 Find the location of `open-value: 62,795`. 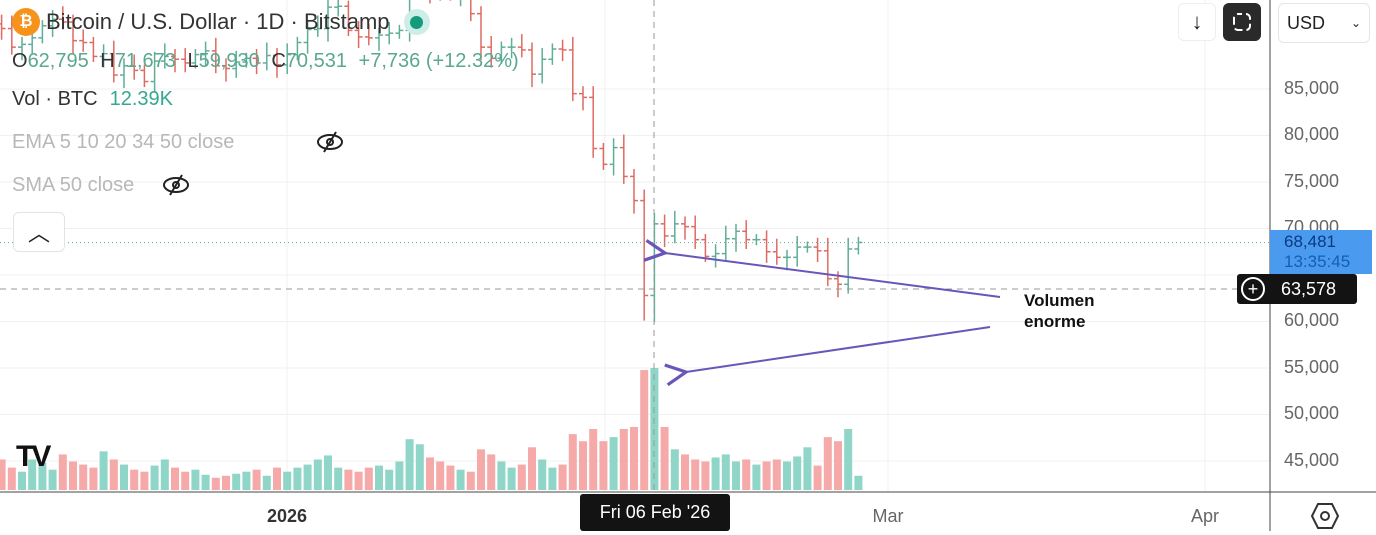

open-value: 62,795 is located at coordinates (58, 61).